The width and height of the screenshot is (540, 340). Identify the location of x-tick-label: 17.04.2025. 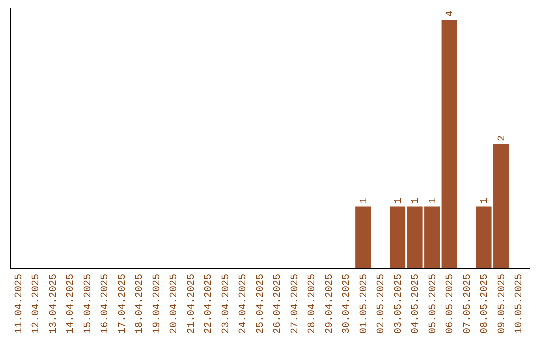
(123, 304).